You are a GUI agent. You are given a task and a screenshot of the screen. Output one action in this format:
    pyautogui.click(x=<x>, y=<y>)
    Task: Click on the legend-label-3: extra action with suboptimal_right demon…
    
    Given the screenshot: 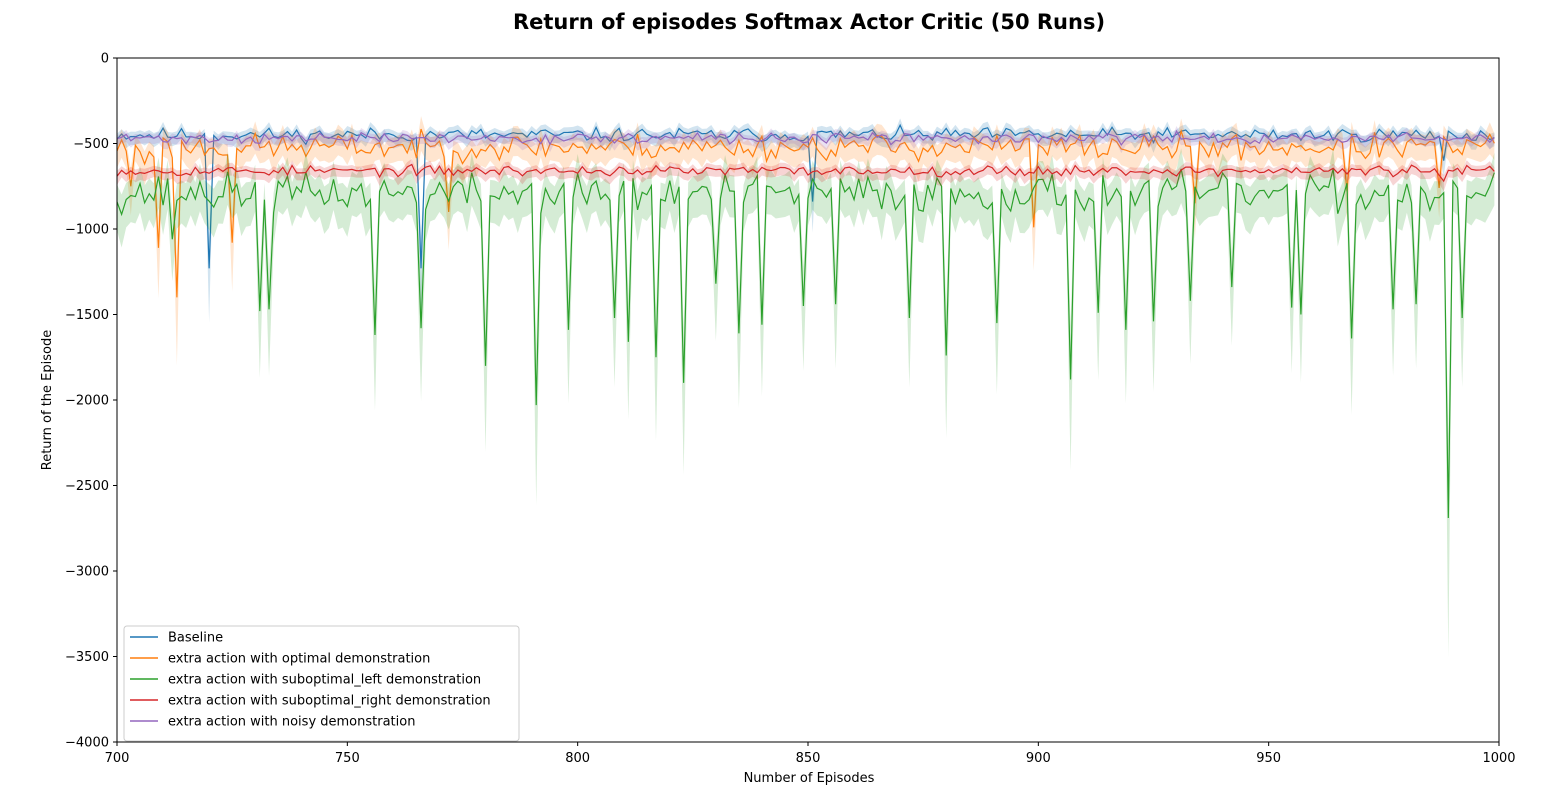 What is the action you would take?
    pyautogui.click(x=329, y=701)
    